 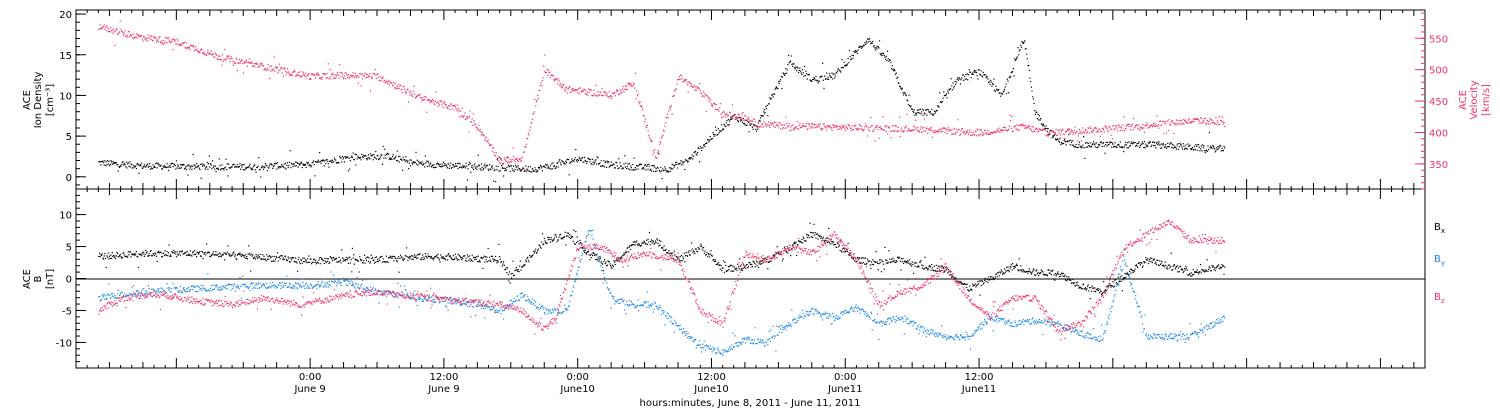 What do you see at coordinates (50, 279) in the screenshot?
I see `bottom-left-label-line-3: [nT]` at bounding box center [50, 279].